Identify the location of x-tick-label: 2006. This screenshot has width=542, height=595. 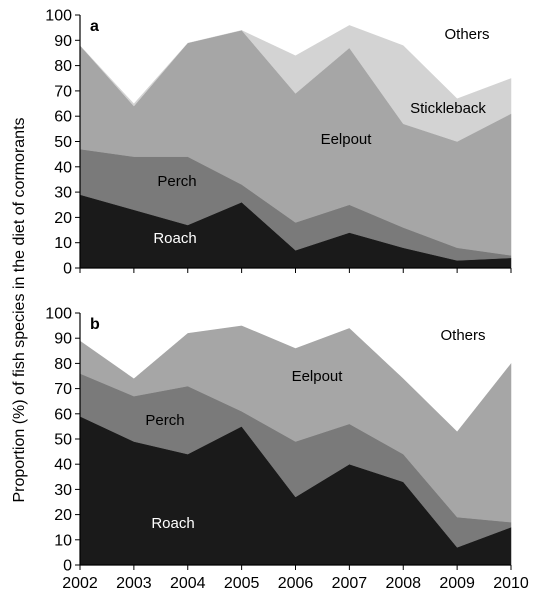
(296, 583).